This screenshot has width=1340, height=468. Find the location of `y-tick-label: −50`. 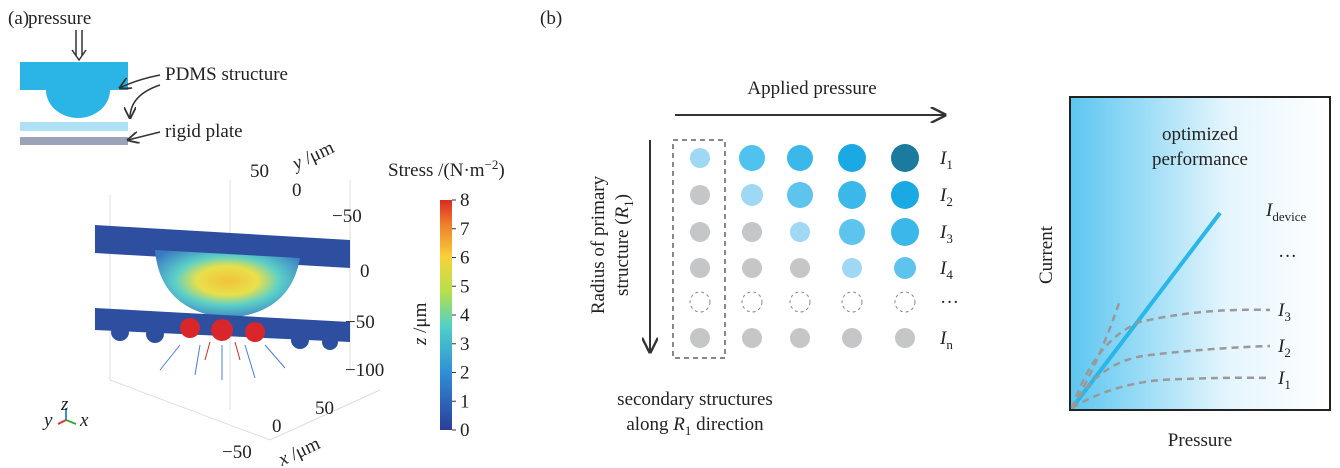

y-tick-label: −50 is located at coordinates (347, 216).